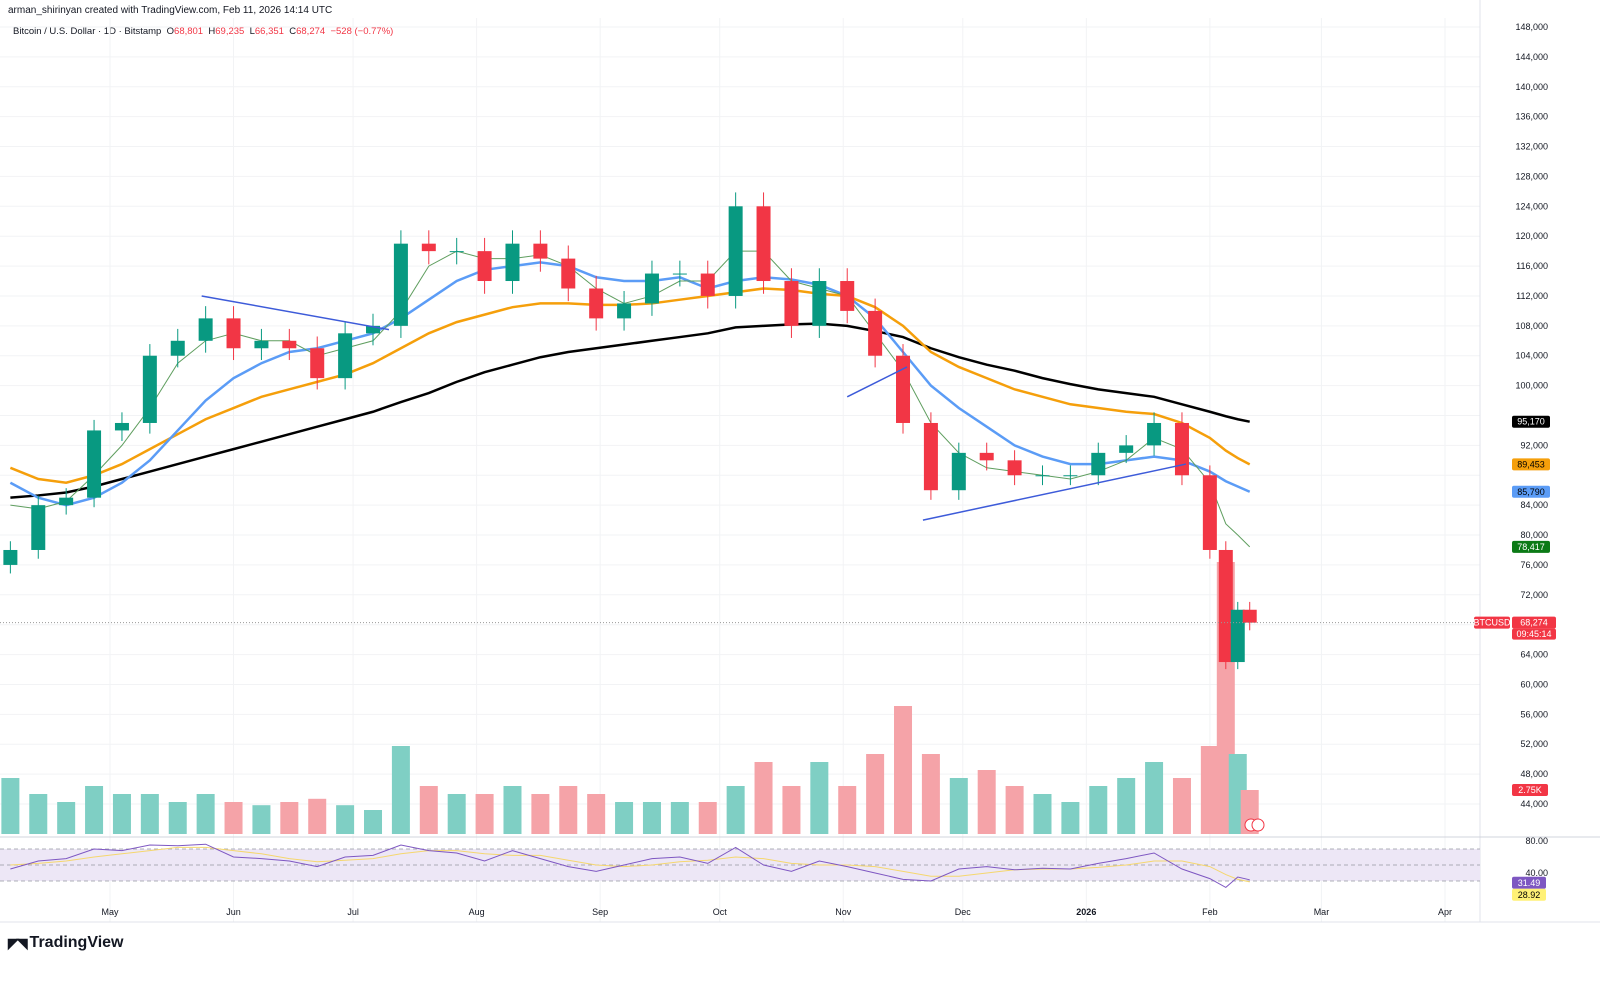  Describe the element at coordinates (87, 31) in the screenshot. I see `symbol-name: Bitcoin / U.S. Dollar · 1D · Bitstamp` at that location.